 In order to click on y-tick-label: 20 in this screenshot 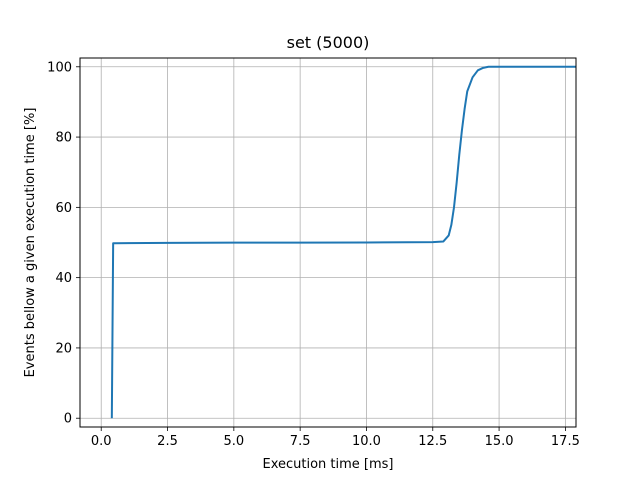, I will do `click(63, 348)`.